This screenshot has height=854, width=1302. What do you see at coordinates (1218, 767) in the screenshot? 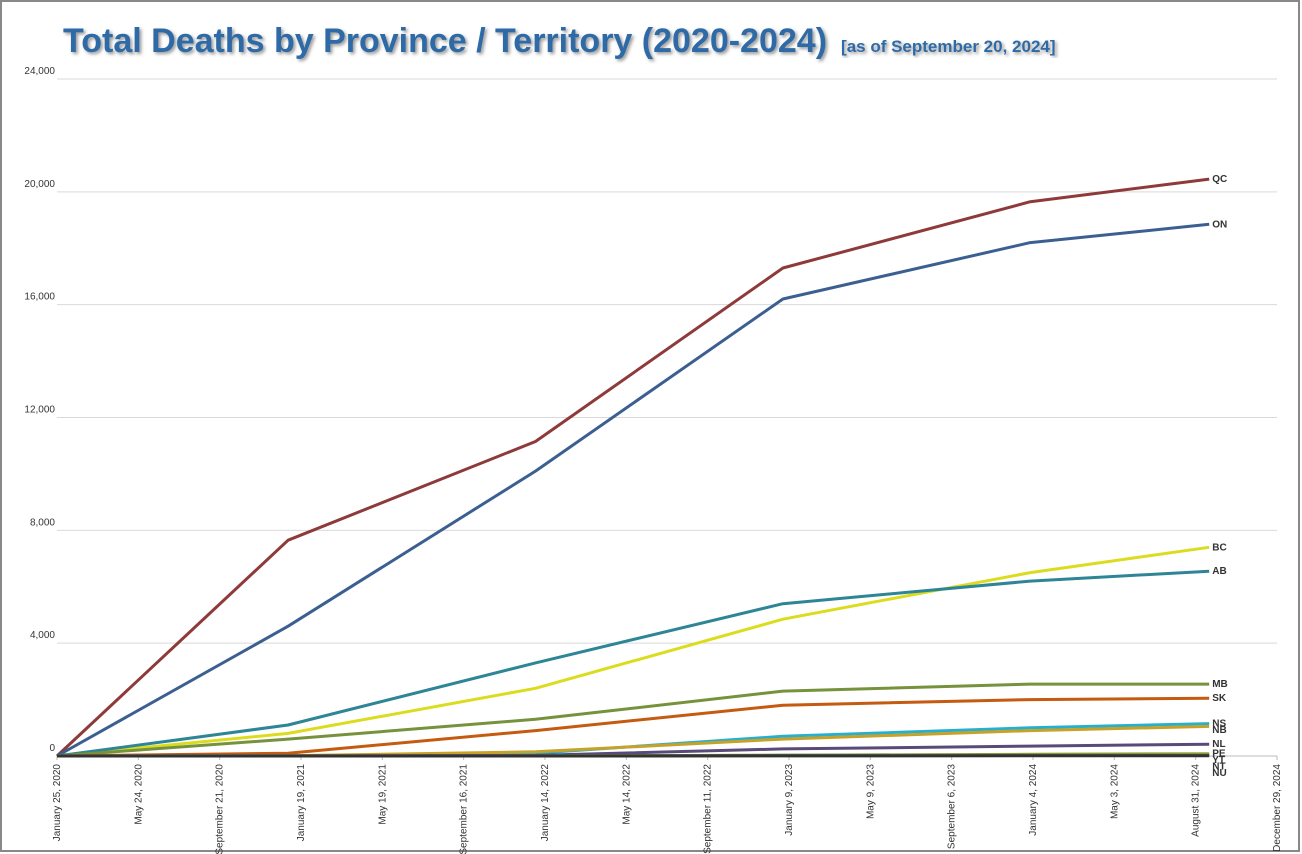
I see `series-label: NT` at bounding box center [1218, 767].